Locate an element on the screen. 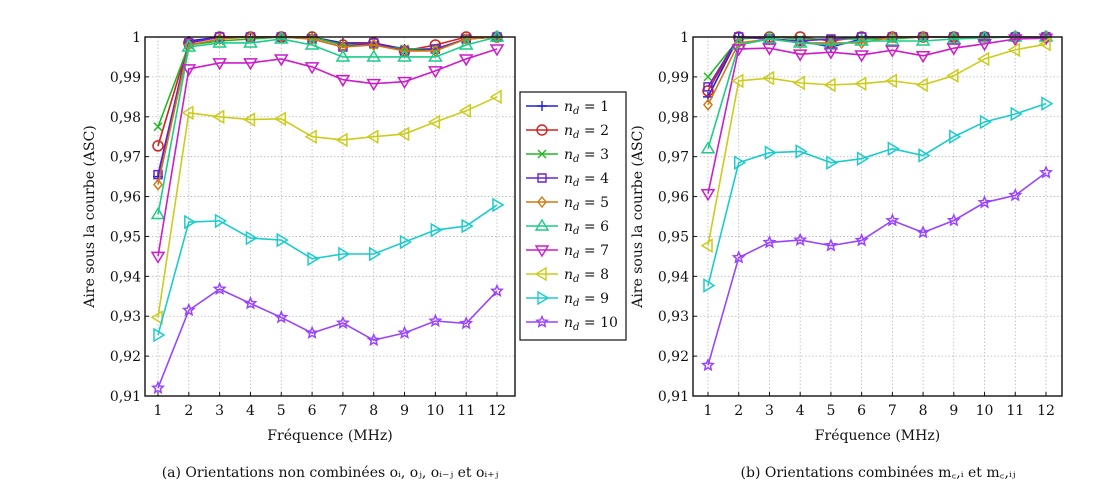  legend-marker-circle is located at coordinates (542, 130).